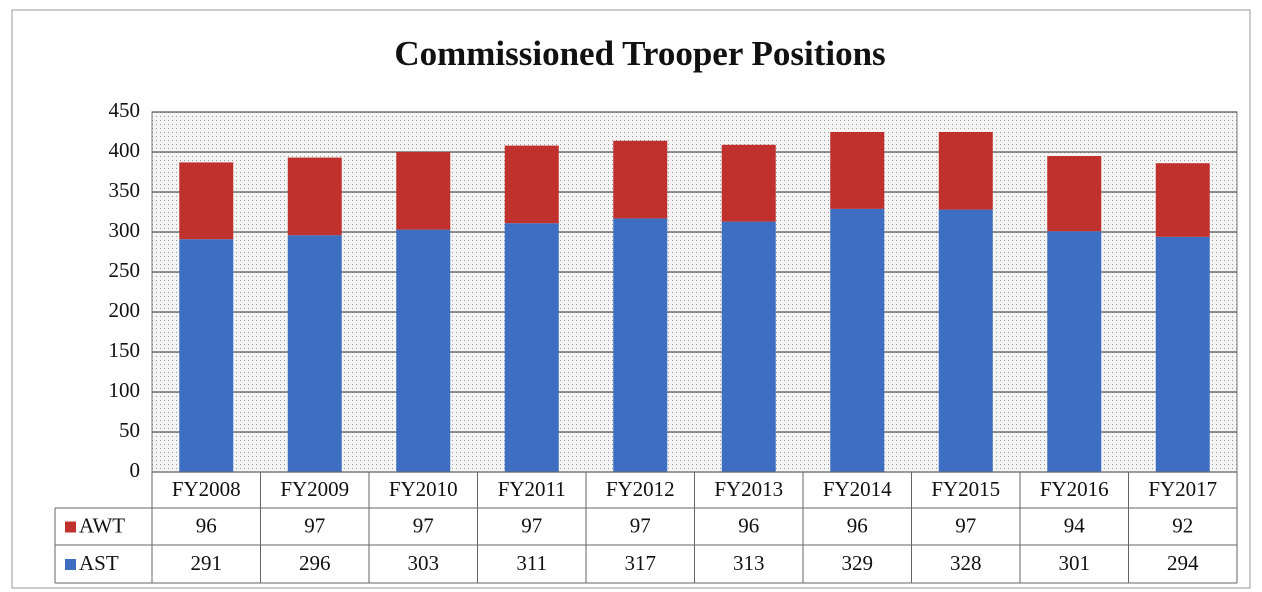  I want to click on y-tick-label: 0, so click(135, 470).